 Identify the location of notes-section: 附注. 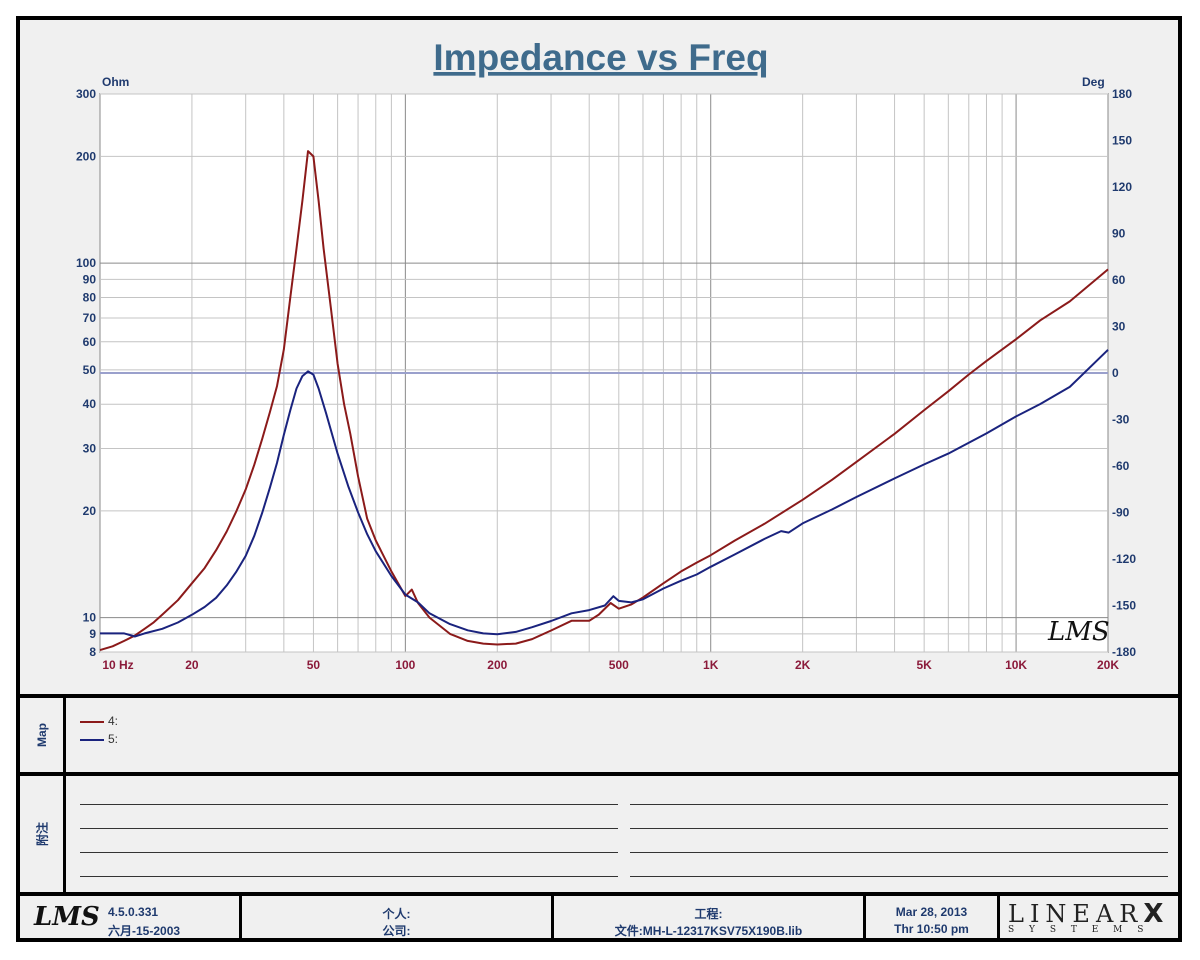
(599, 834).